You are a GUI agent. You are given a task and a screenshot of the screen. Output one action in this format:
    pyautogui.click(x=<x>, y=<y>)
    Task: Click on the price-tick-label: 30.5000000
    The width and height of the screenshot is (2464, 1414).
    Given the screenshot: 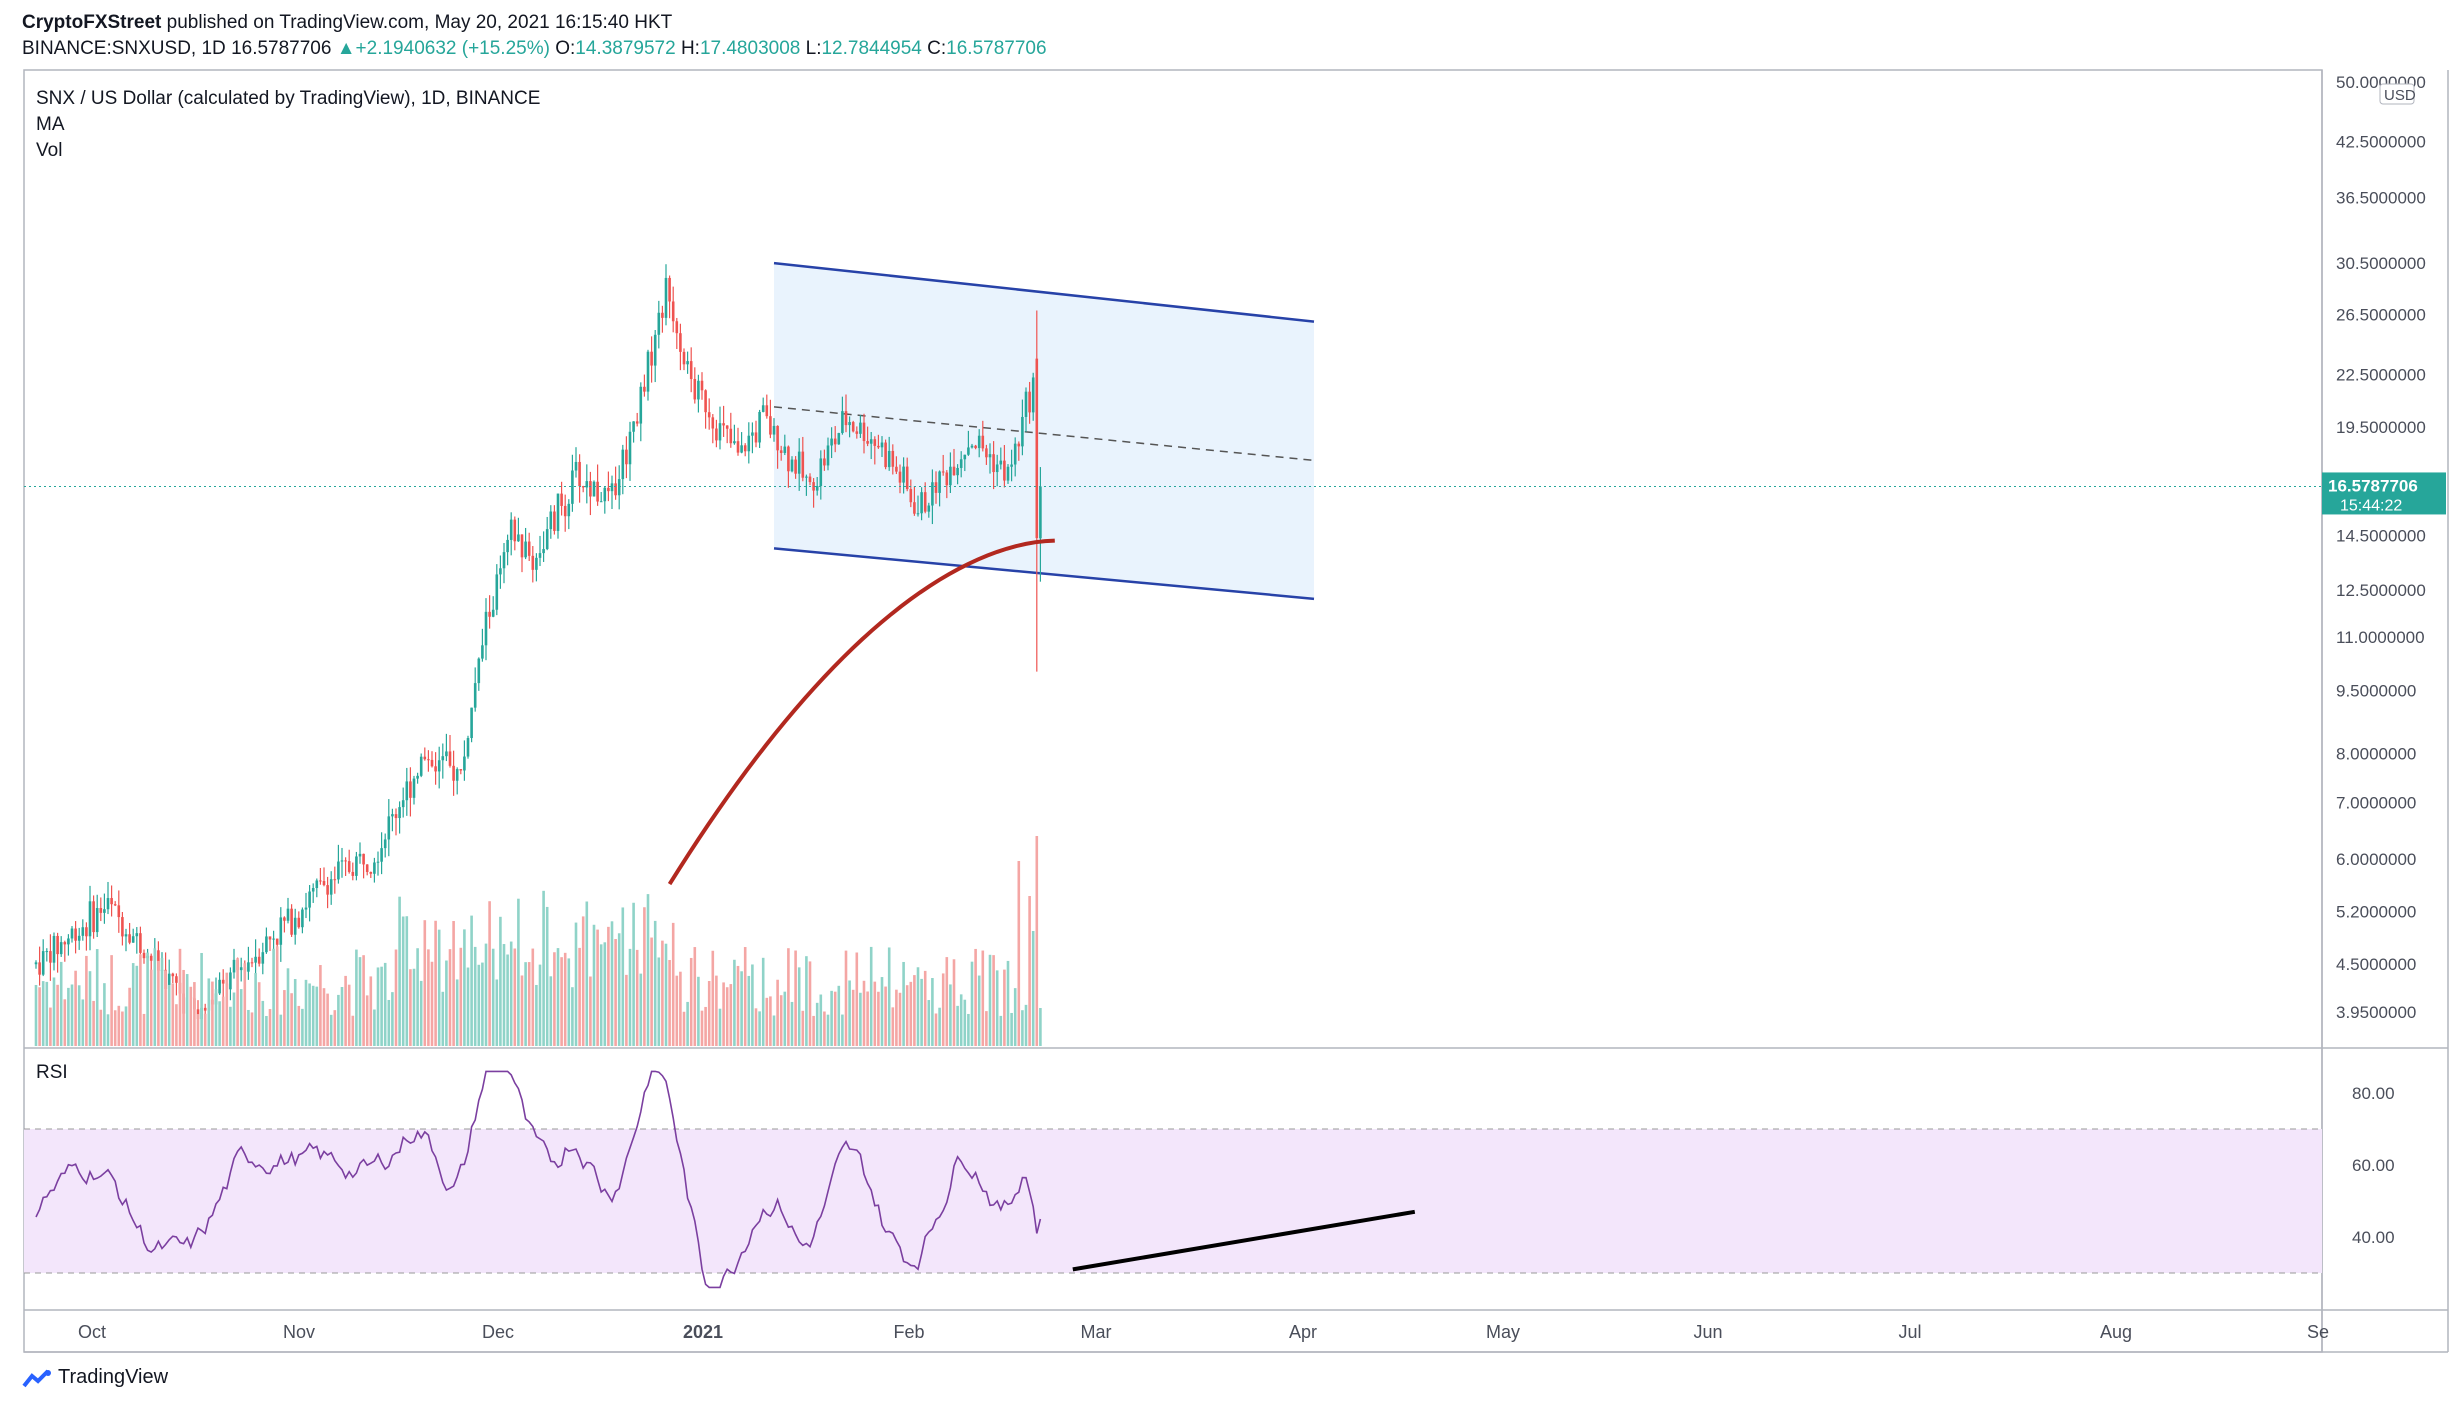 What is the action you would take?
    pyautogui.click(x=2381, y=263)
    